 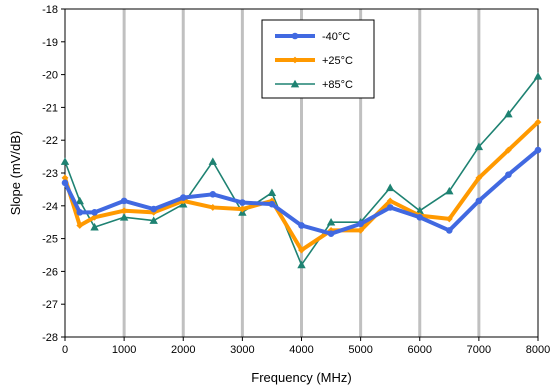 What do you see at coordinates (50, 272) in the screenshot?
I see `y-tick-label-8: -26` at bounding box center [50, 272].